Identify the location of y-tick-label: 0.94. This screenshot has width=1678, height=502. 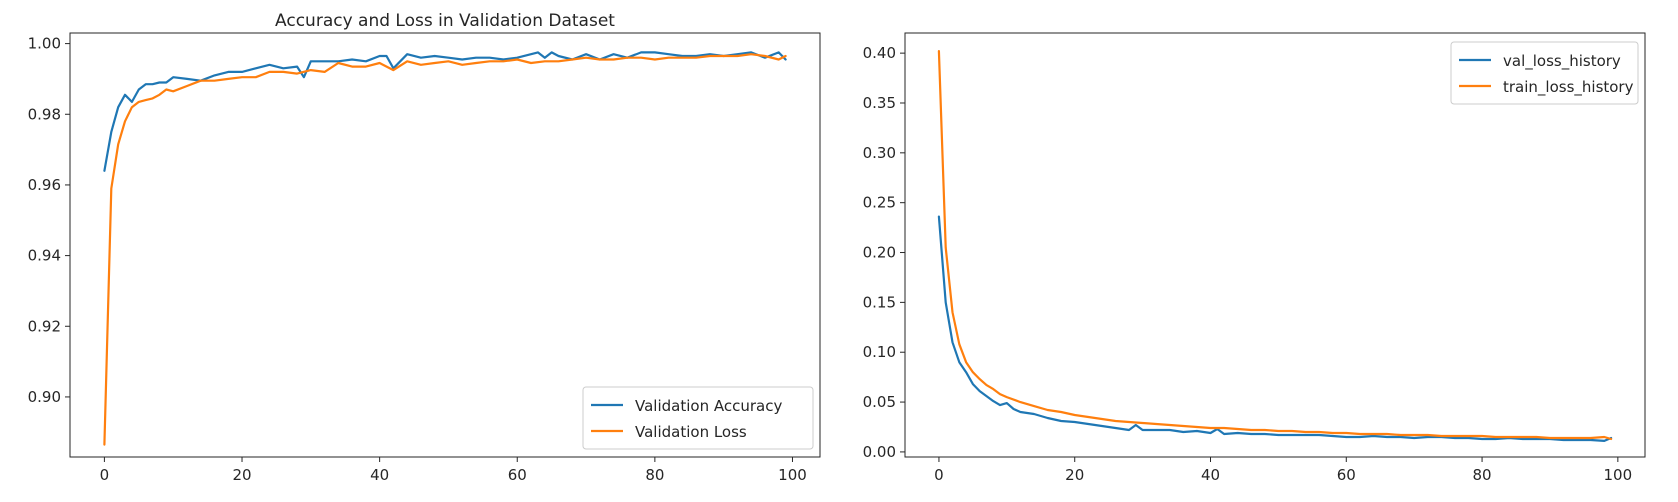
(44, 256).